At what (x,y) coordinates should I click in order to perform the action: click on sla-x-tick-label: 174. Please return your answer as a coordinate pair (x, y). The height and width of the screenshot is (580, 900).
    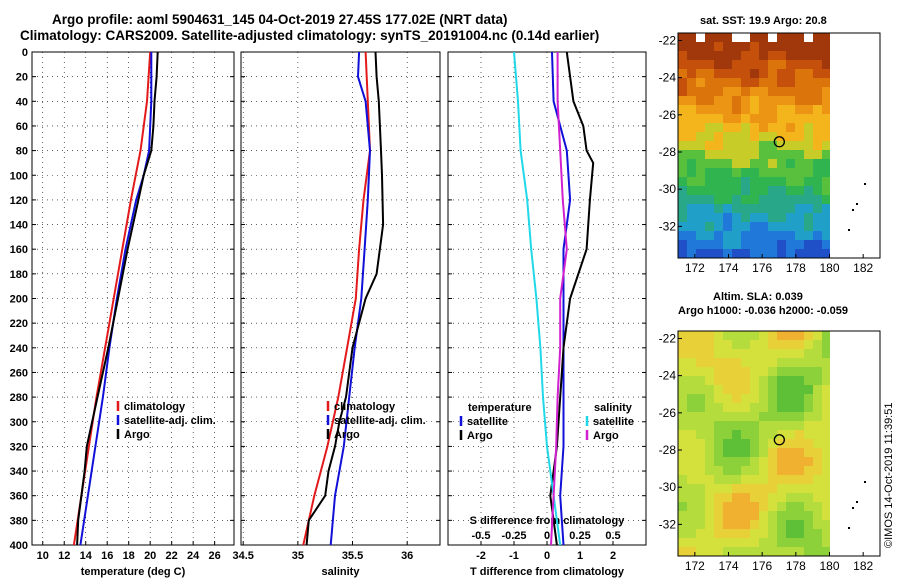
    Looking at the image, I should click on (728, 566).